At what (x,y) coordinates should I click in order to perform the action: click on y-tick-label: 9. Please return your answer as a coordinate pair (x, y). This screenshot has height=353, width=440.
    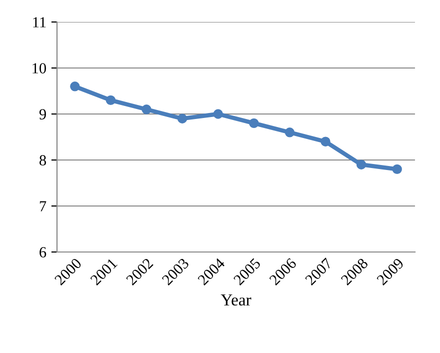
    Looking at the image, I should click on (42, 114).